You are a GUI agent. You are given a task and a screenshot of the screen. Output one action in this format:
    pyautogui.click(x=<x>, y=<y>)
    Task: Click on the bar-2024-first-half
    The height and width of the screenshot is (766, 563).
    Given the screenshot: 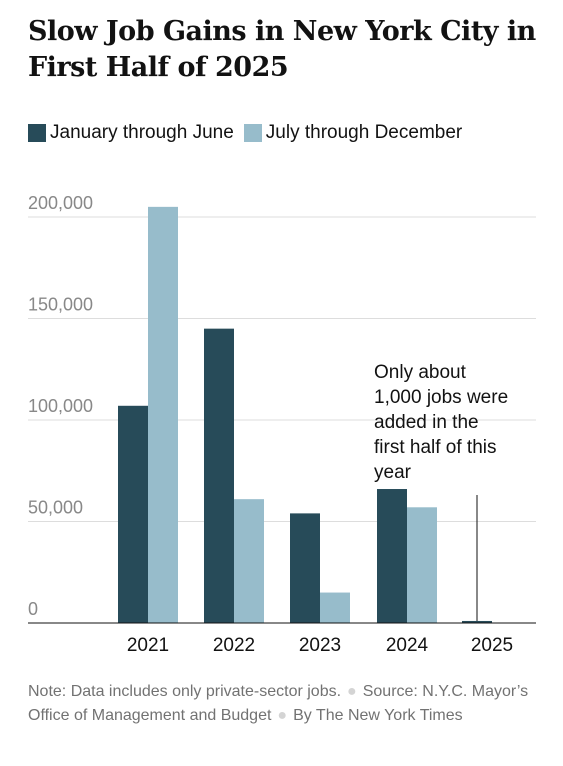 What is the action you would take?
    pyautogui.click(x=392, y=556)
    